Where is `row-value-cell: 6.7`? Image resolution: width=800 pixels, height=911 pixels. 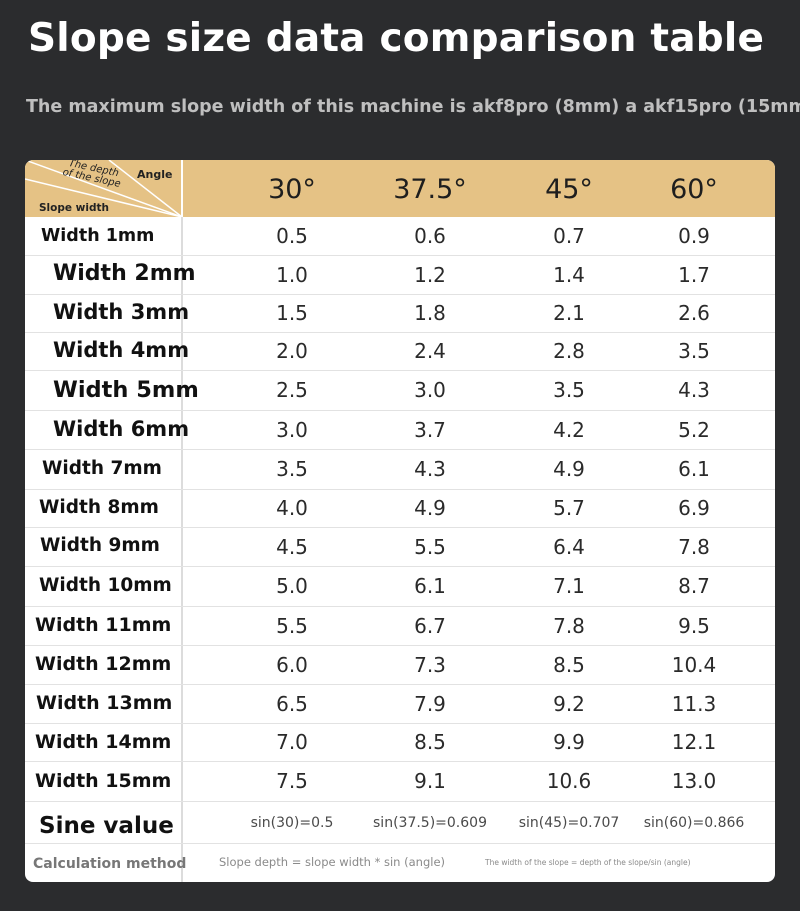 row-value-cell: 6.7 is located at coordinates (430, 626).